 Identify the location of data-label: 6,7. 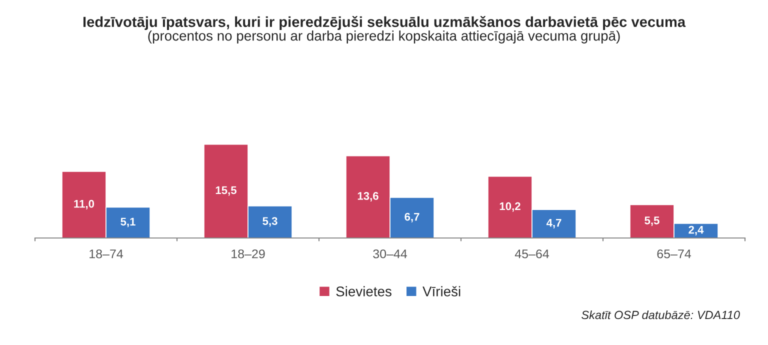
(412, 217).